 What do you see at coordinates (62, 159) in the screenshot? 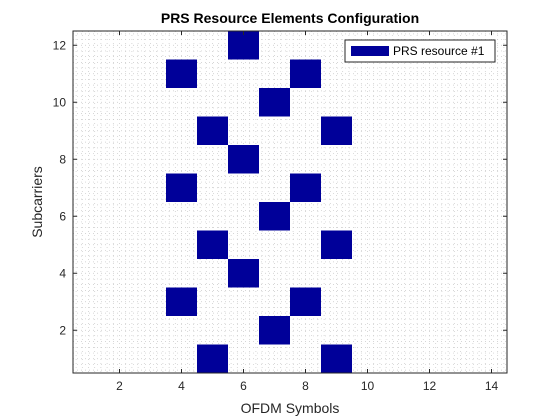
I see `y-tick-label: 8` at bounding box center [62, 159].